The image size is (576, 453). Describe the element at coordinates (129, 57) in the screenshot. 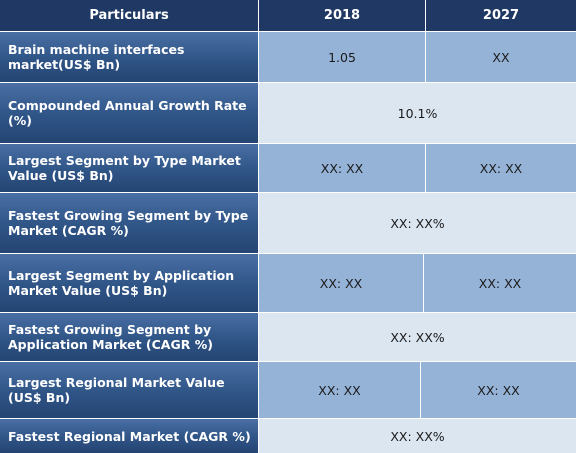

I see `row-label: Brain machine interfaces market(US$ Bn)` at that location.